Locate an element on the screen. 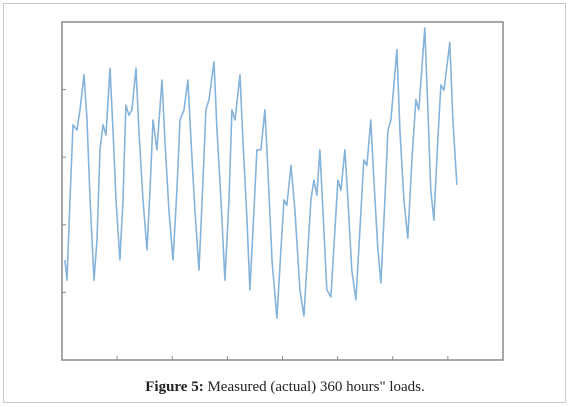 The height and width of the screenshot is (407, 570). caption-label: Figure 5: is located at coordinates (174, 387).